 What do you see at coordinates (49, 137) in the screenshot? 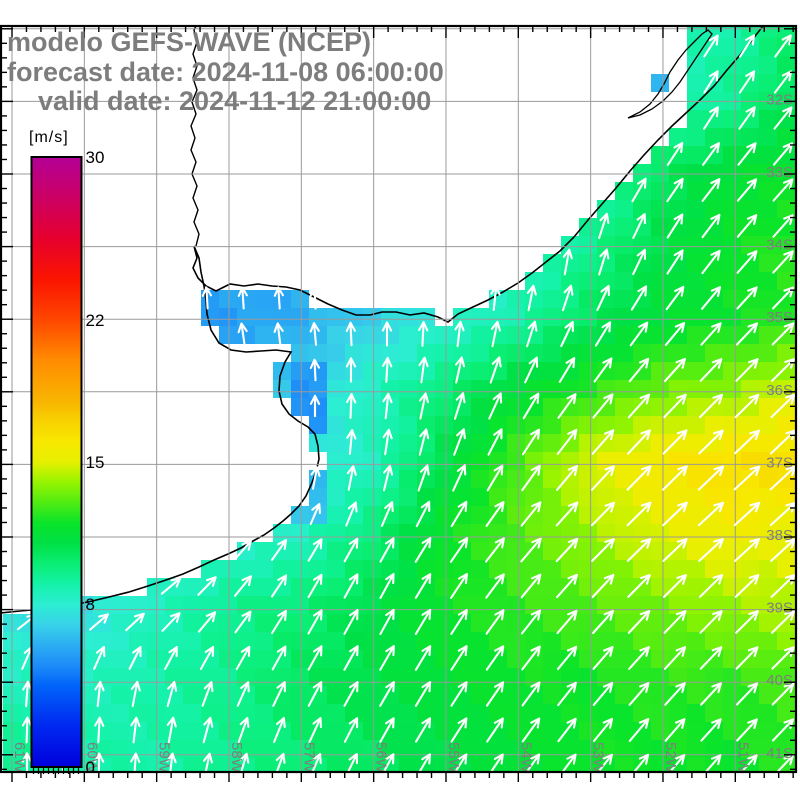
I see `colorbar-unit-label: [m/s]` at bounding box center [49, 137].